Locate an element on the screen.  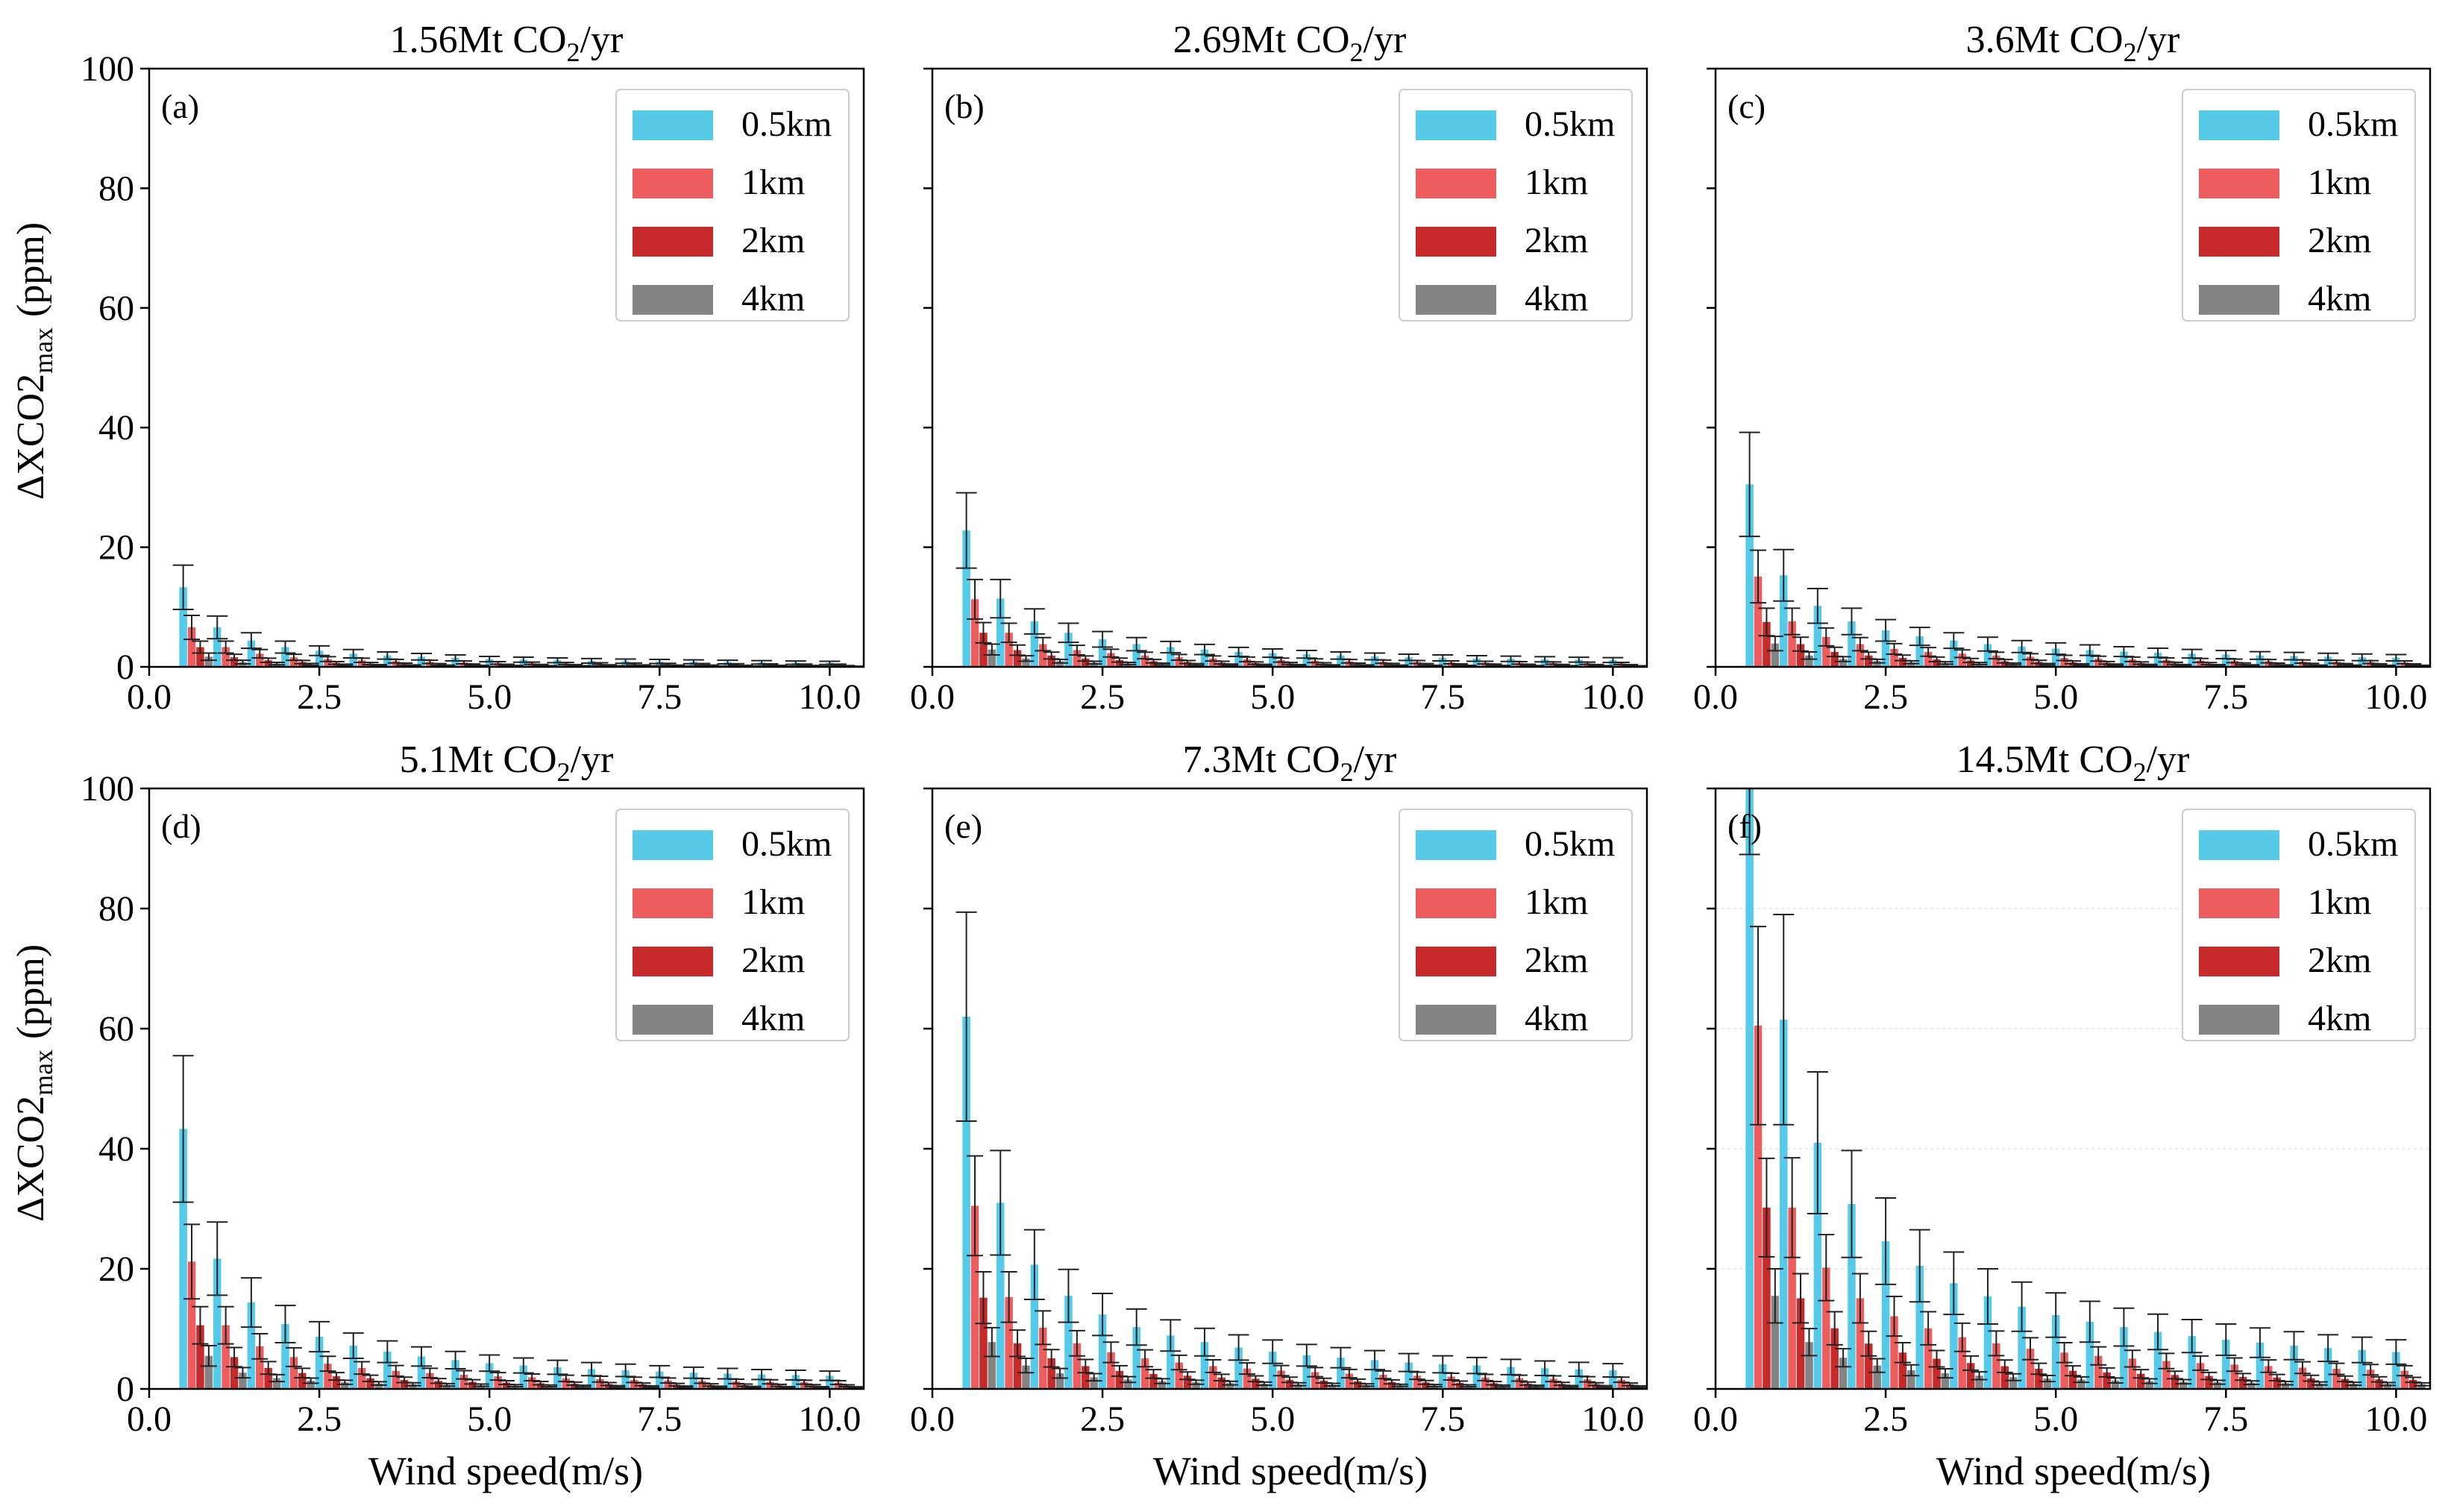
x-tick-label: 10.0 is located at coordinates (2395, 1419).